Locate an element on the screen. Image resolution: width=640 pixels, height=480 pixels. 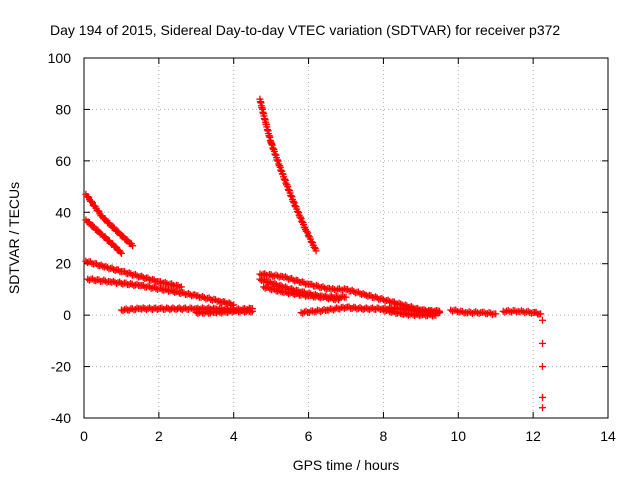
series-outliers is located at coordinates (542, 364).